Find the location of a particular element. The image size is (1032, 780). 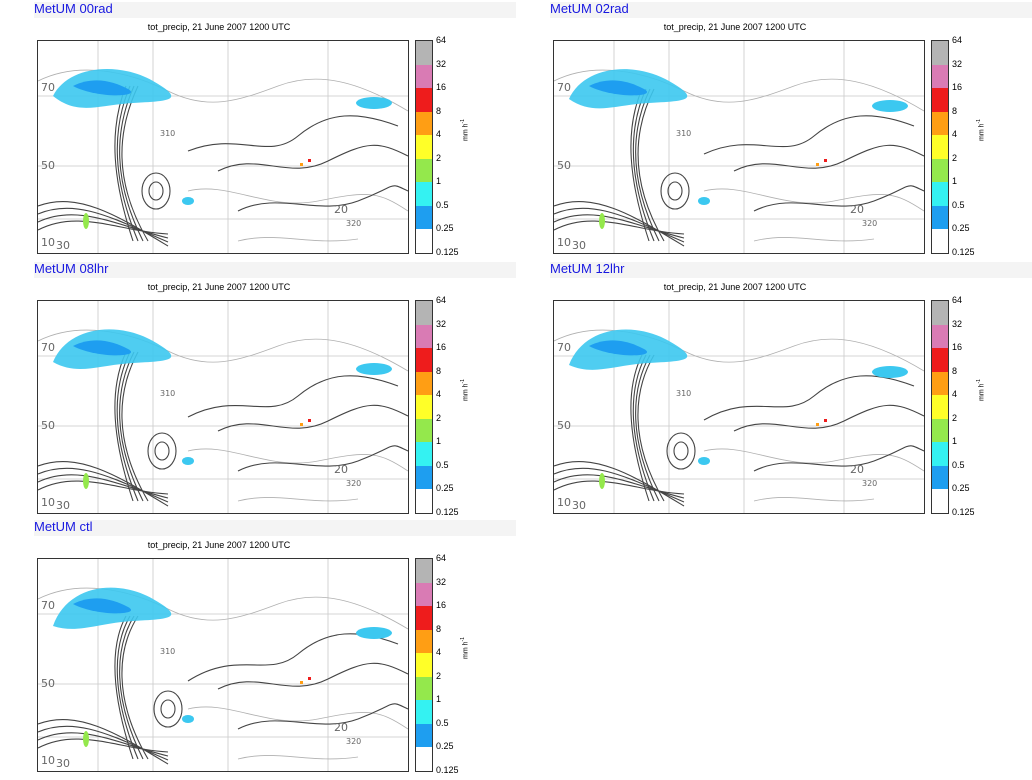

panel-title: MetUM 00rad is located at coordinates (73, 8).